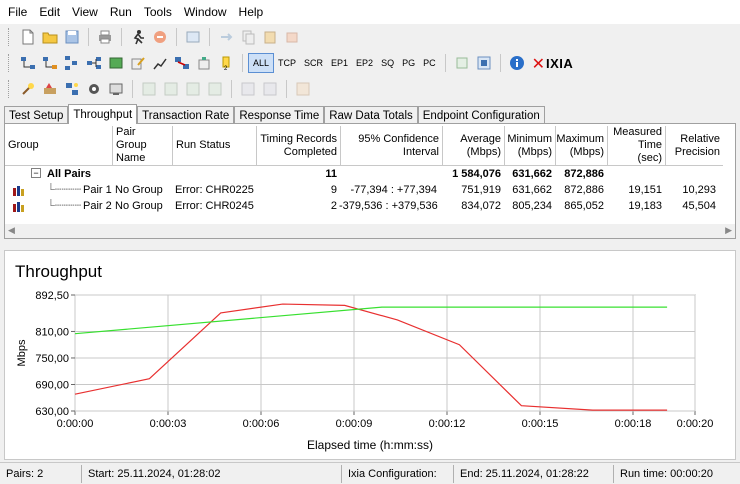 This screenshot has width=740, height=484. I want to click on header-maximum-label: Maximum (Mbps), so click(580, 146).